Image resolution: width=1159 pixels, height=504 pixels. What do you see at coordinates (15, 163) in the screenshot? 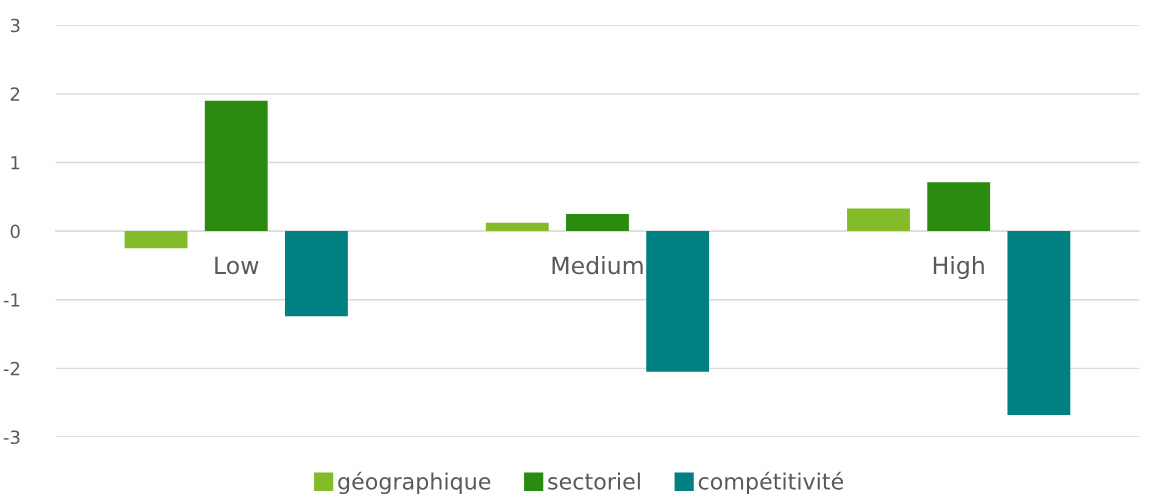
I see `y-tick-label: 1` at bounding box center [15, 163].